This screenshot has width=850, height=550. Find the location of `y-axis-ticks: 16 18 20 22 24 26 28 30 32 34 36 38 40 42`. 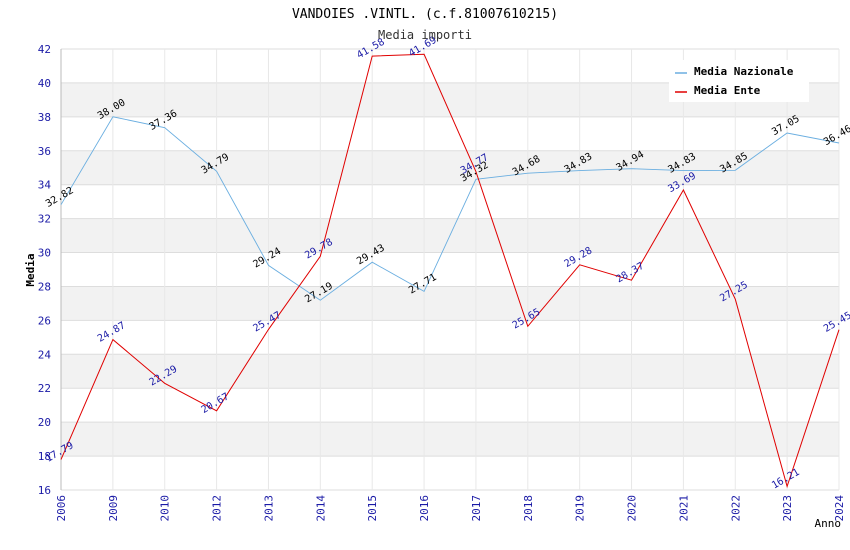

y-axis-ticks: 16 18 20 22 24 26 28 30 32 34 36 38 40 42 is located at coordinates (45, 270).